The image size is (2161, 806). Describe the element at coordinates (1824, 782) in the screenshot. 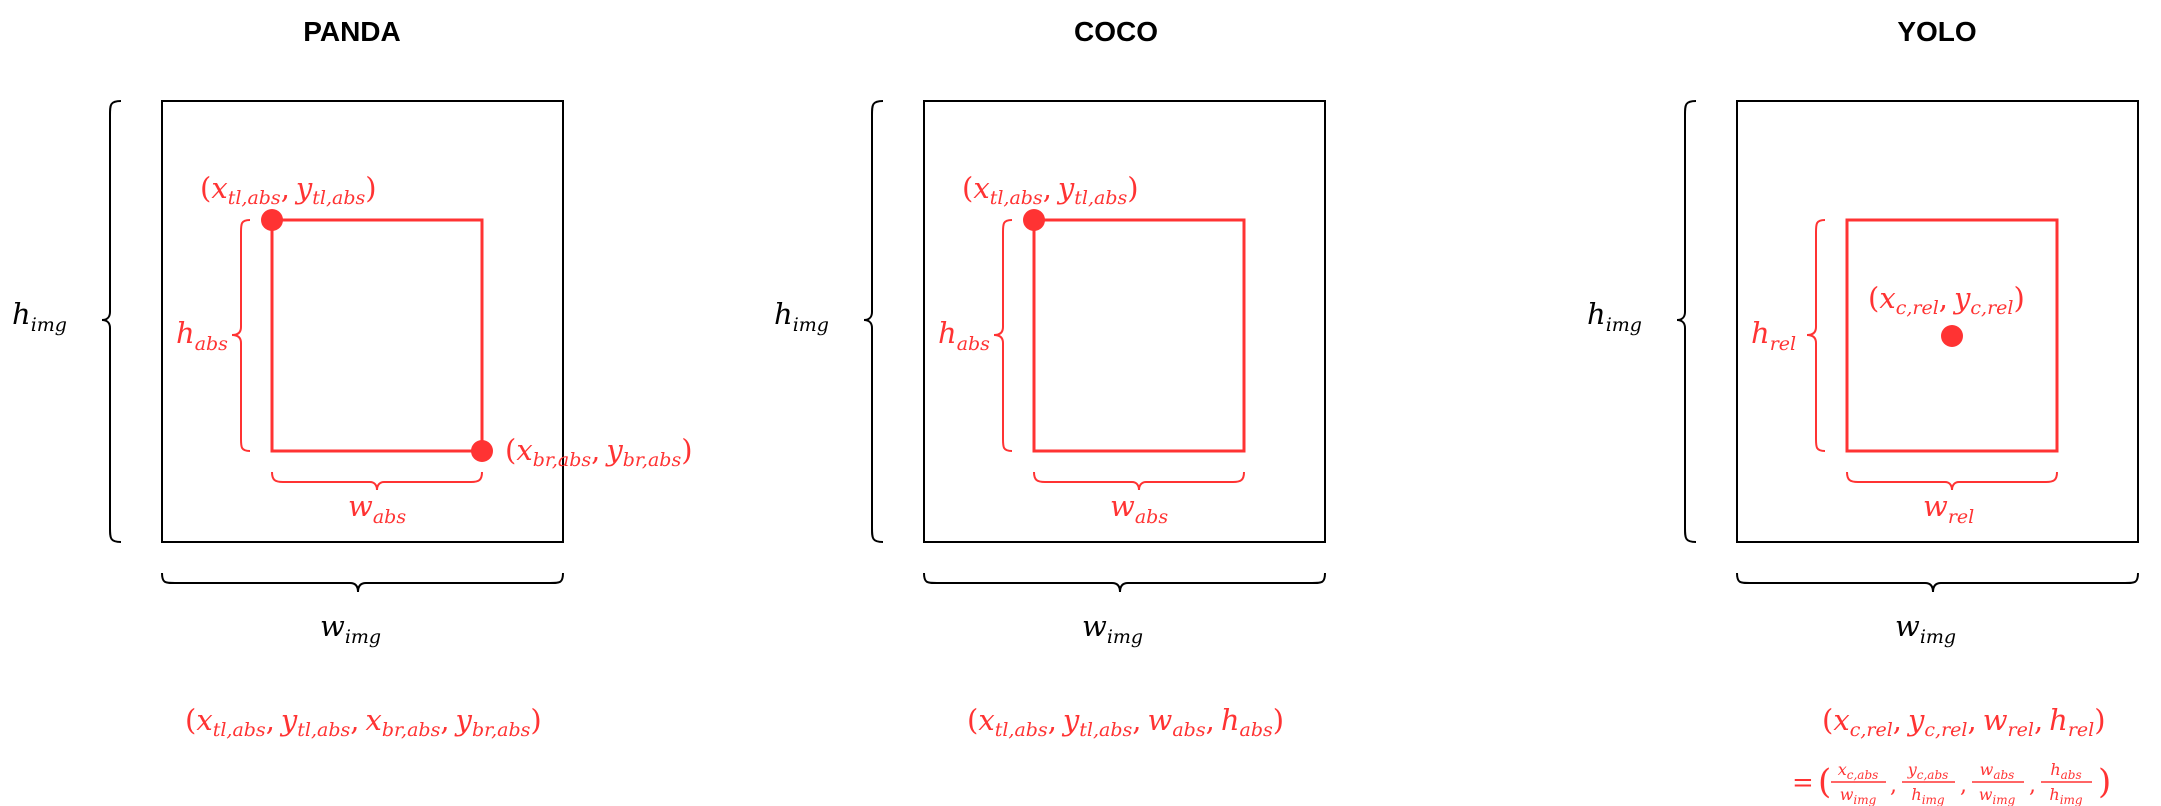

I see `open-paren: (` at that location.